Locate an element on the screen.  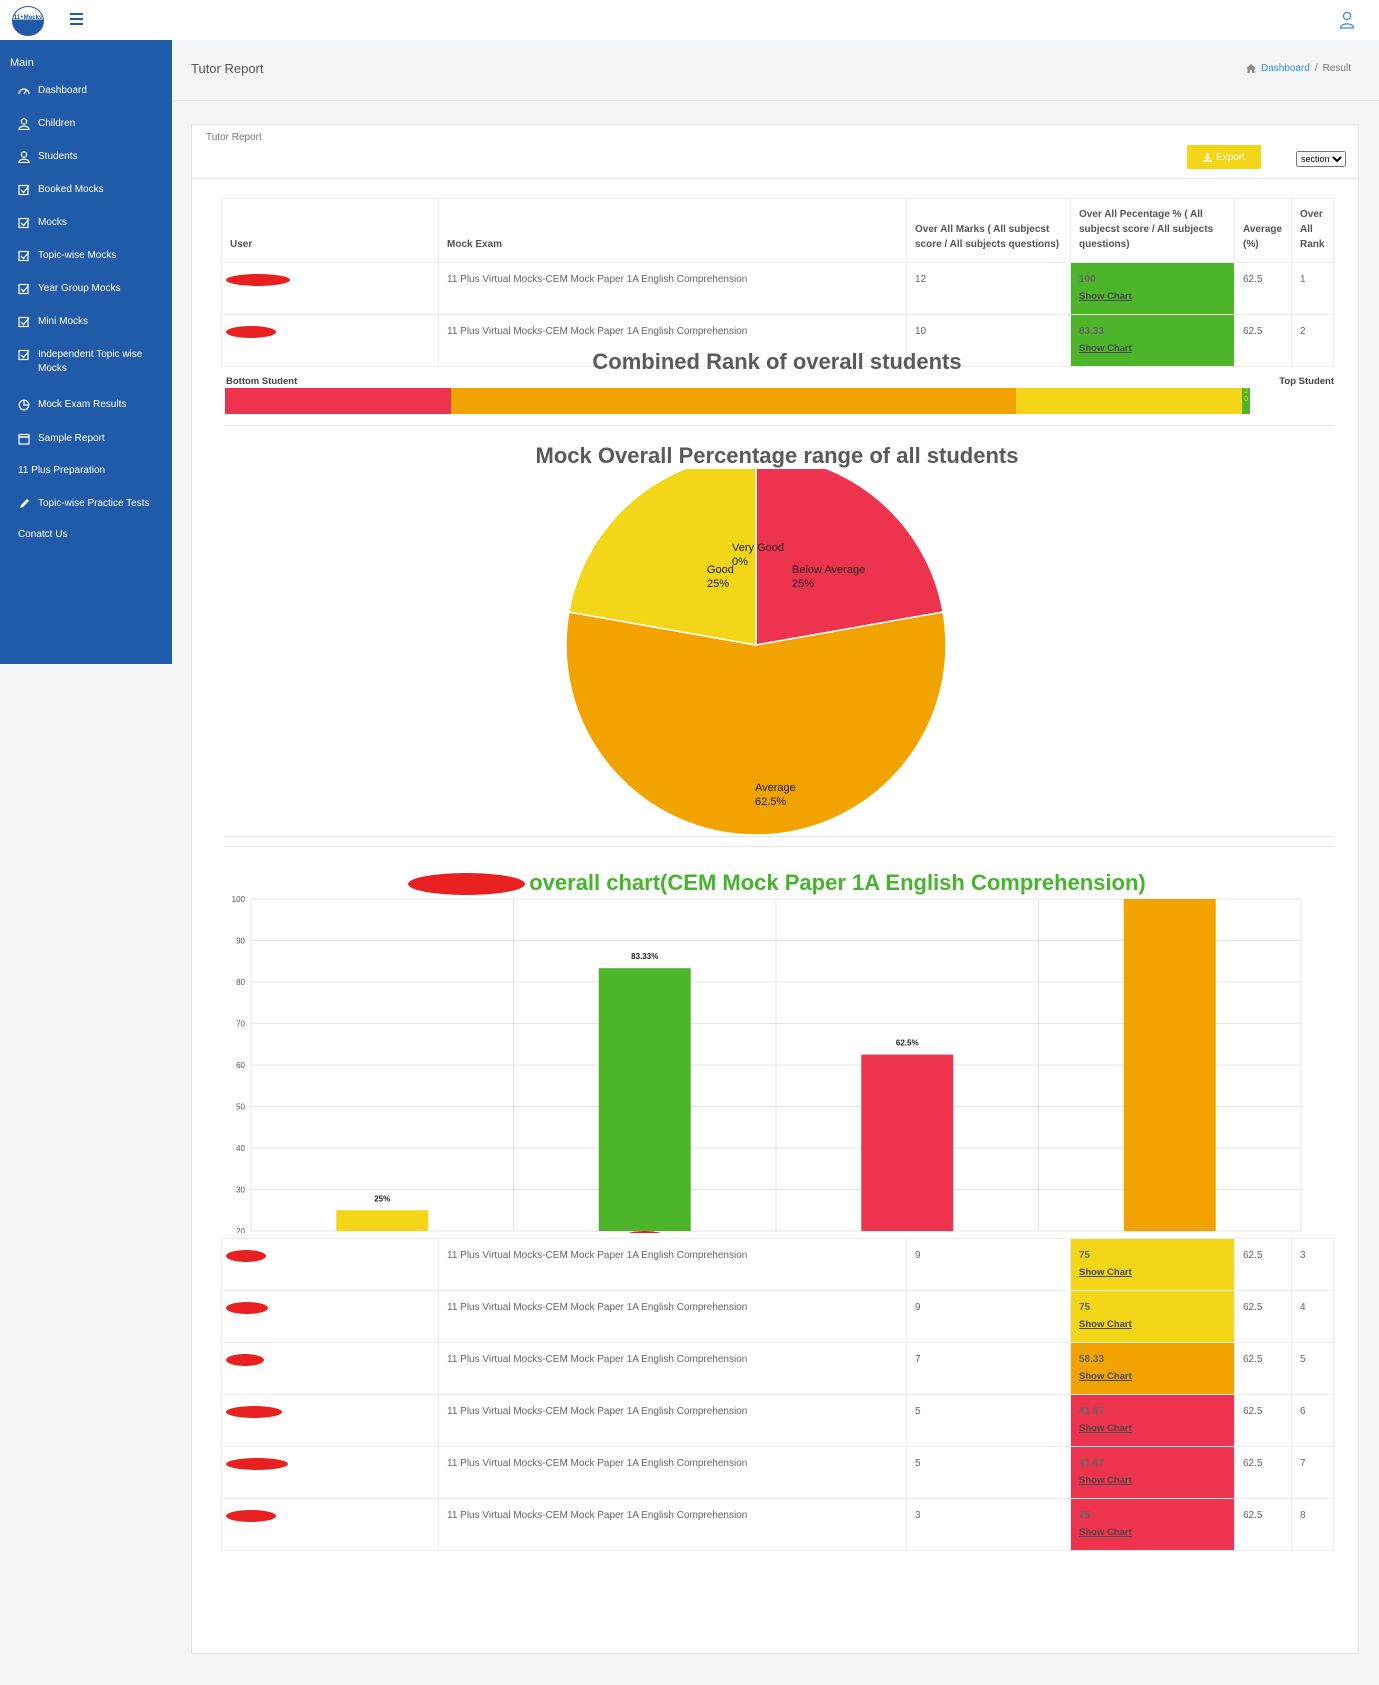
redacted-student-name is located at coordinates (467, 884).